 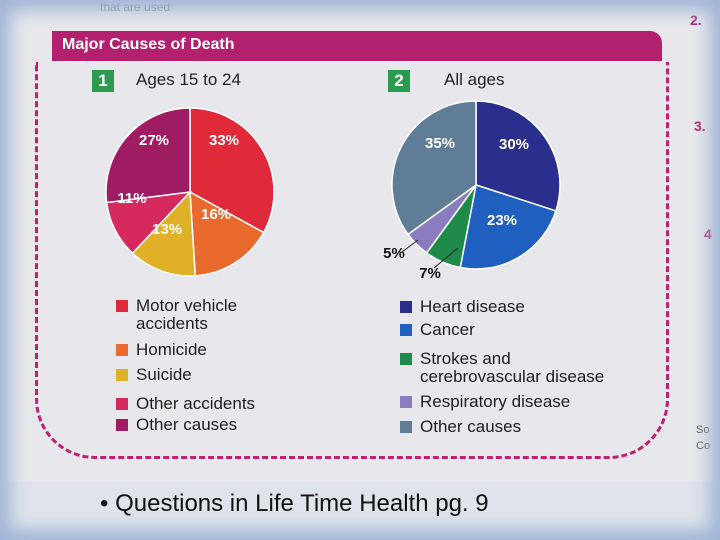 I want to click on legend1-item-homicide: Homicide, so click(x=161, y=350).